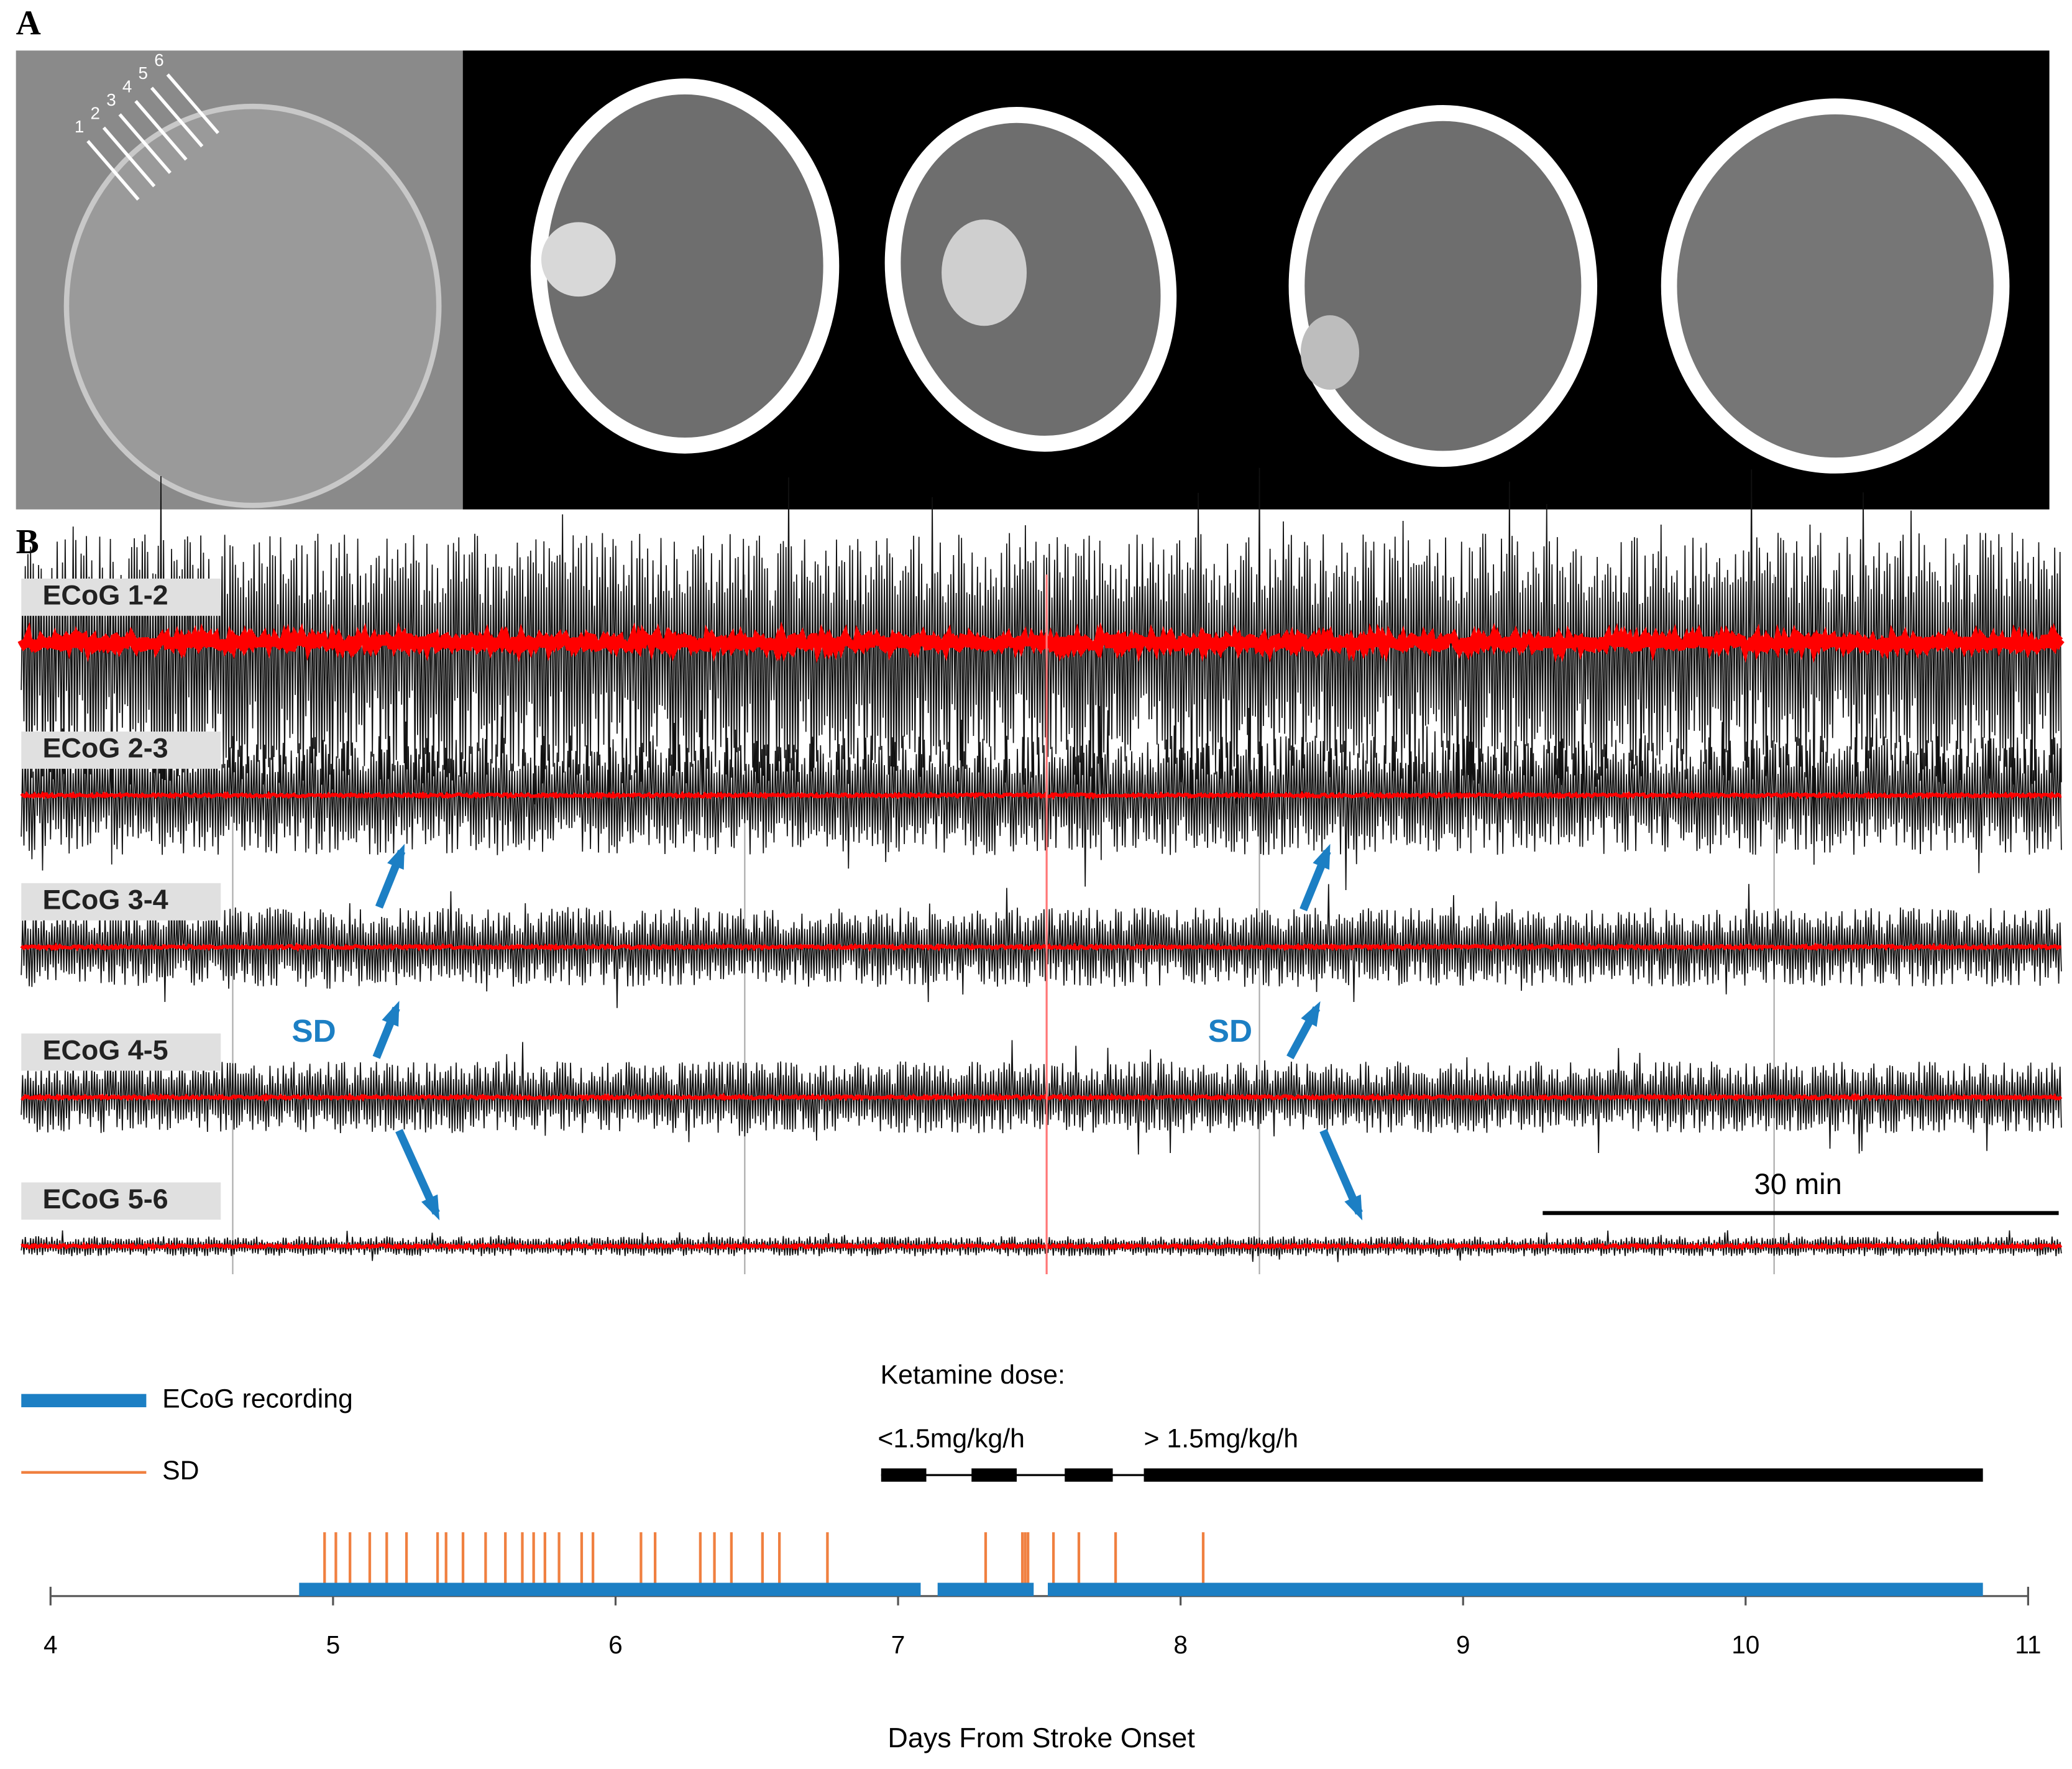  Describe the element at coordinates (2028, 1644) in the screenshot. I see `x-tick-label: 11` at that location.